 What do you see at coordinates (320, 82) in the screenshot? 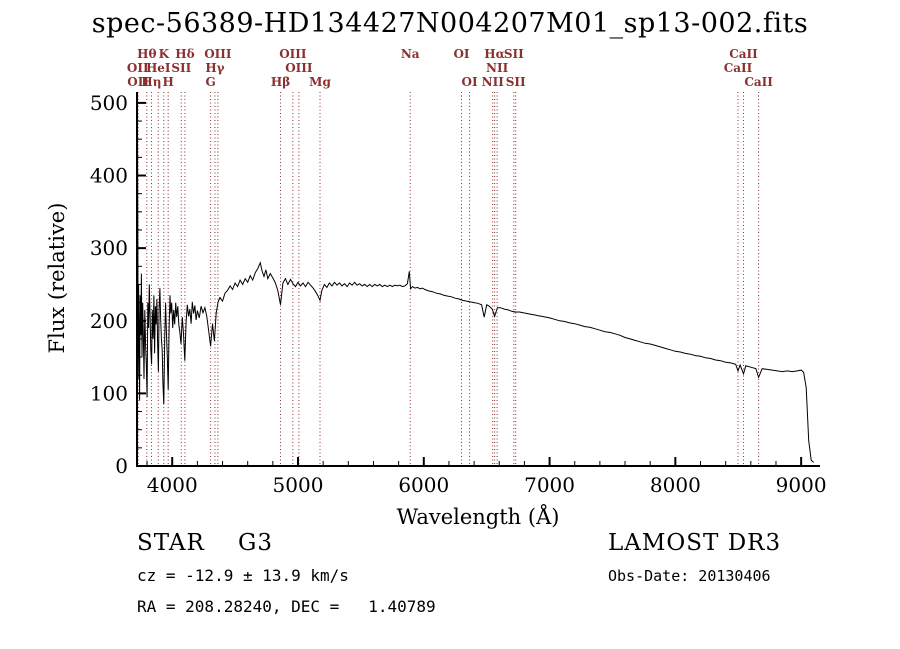
I see `spectral-line-label: Mg` at bounding box center [320, 82].